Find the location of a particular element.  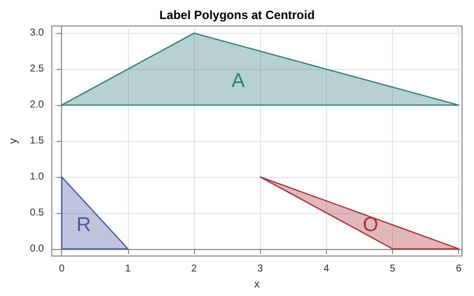

x-axis-title: x is located at coordinates (257, 284).